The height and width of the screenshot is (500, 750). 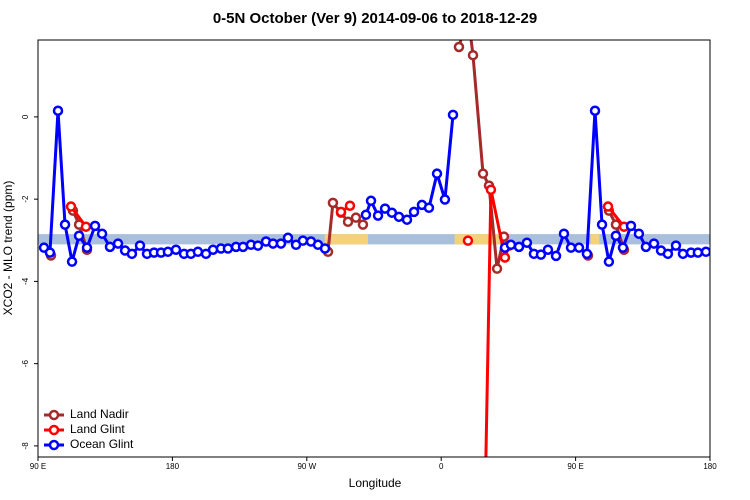 I want to click on legend-label: Land Glint, so click(x=97, y=429).